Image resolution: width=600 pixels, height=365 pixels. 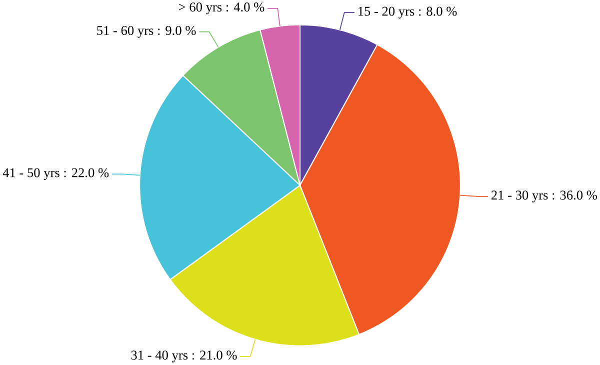 I want to click on slice-label: 51 - 60 yrs : 9.0 %, so click(x=146, y=32).